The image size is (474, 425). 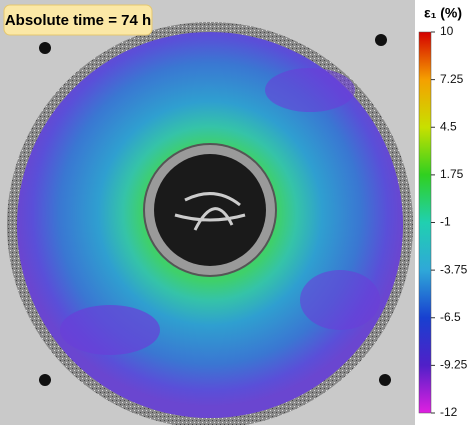 I want to click on colorbar-ticks: 10 7.25 4.5 1.75 -1 -3.75 -6.5 -9.25 -12, so click(x=449, y=221).